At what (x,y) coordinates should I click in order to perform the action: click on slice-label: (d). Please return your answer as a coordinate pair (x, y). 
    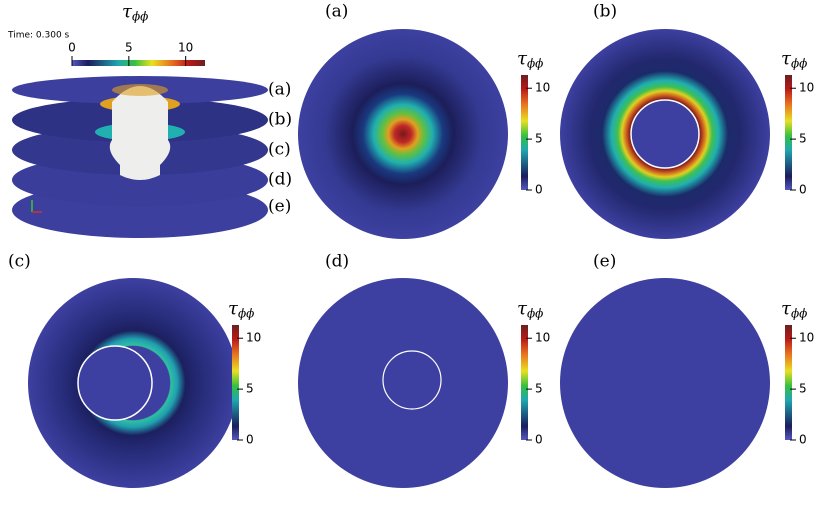
    Looking at the image, I should click on (280, 180).